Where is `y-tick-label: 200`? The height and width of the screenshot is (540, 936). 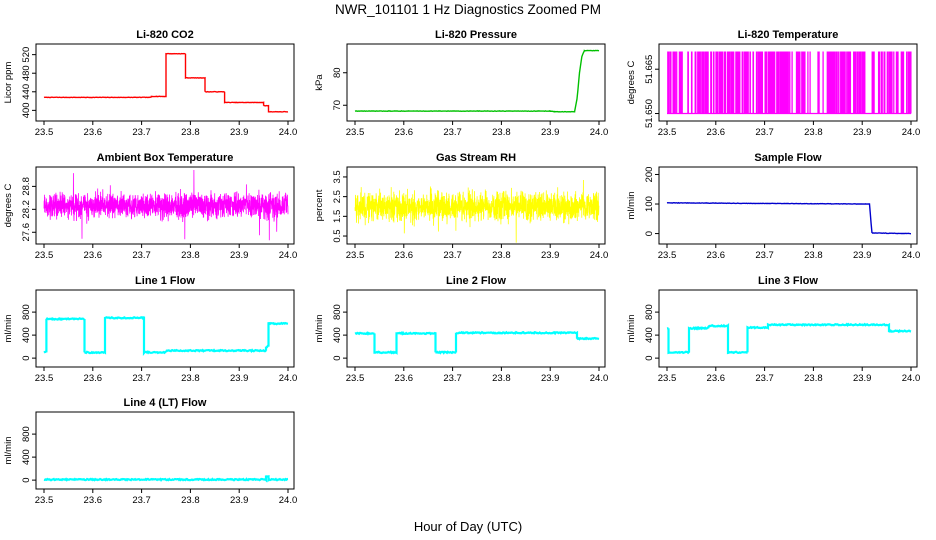
y-tick-label: 200 is located at coordinates (649, 175).